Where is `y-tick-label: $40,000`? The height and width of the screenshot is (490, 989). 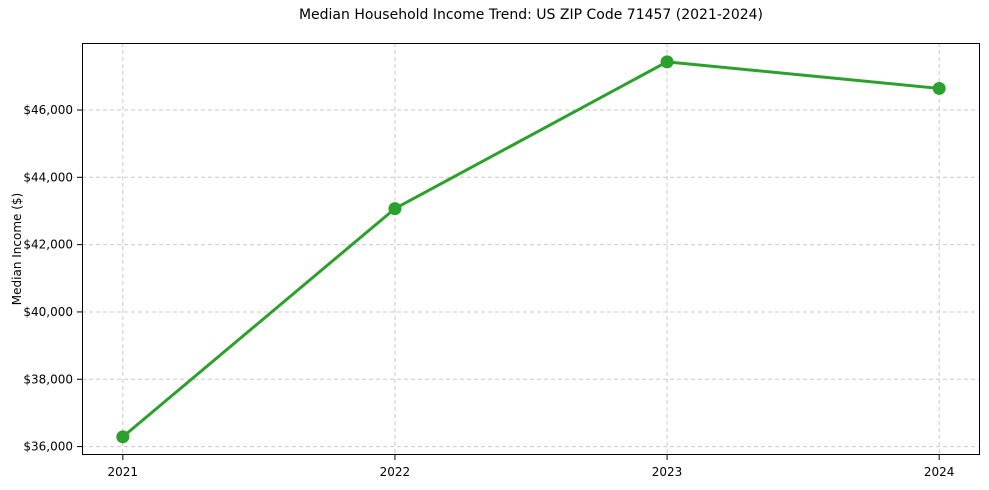 y-tick-label: $40,000 is located at coordinates (48, 312).